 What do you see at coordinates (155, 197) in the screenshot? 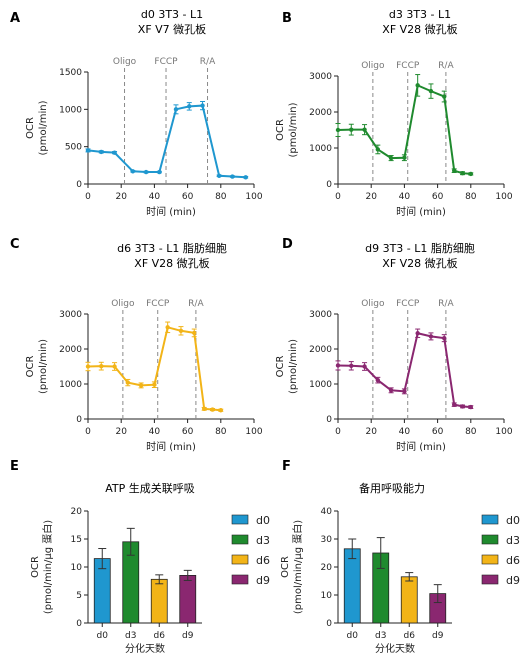
I see `panel-a-xtick-label: 40` at bounding box center [155, 197].